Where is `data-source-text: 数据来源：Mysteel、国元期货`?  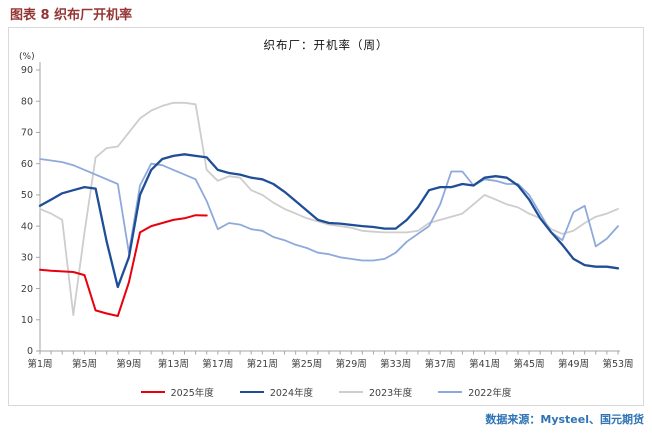 data-source-text: 数据来源：Mysteel、国元期货 is located at coordinates (564, 419).